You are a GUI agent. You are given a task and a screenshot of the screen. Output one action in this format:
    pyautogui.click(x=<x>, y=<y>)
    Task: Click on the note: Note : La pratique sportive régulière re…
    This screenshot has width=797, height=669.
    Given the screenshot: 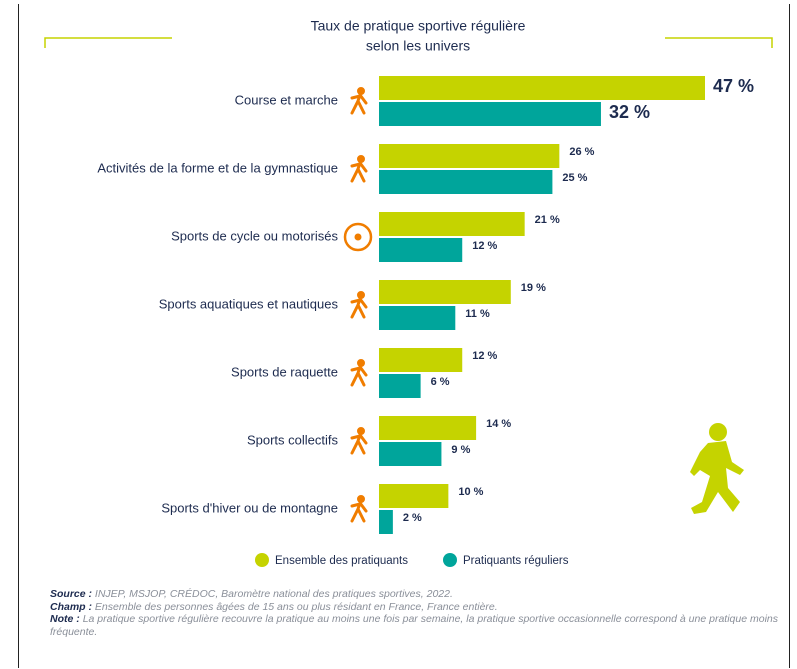 What is the action you would take?
    pyautogui.click(x=414, y=625)
    